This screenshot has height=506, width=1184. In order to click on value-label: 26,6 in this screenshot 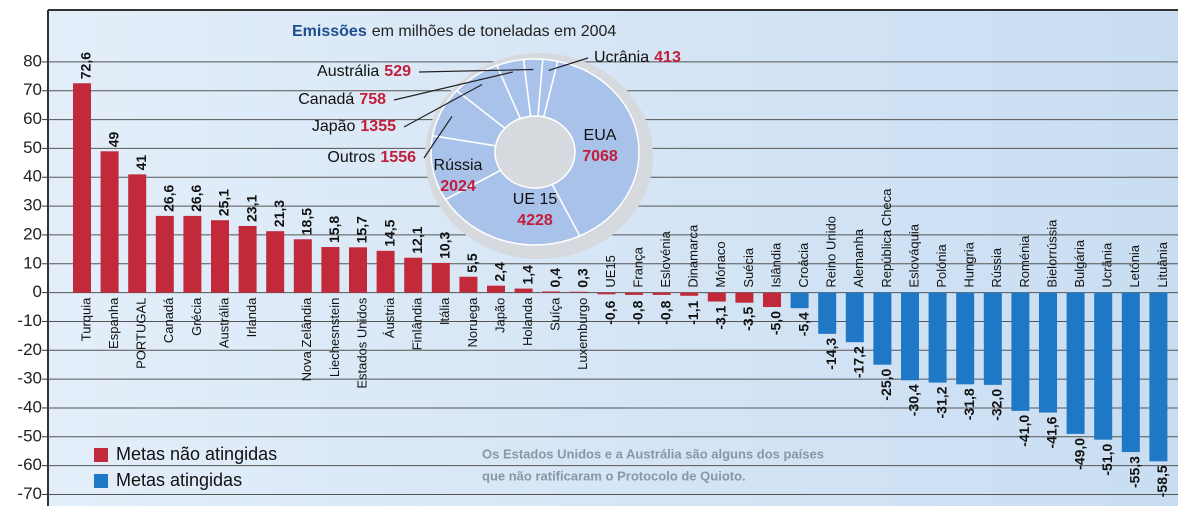, I will do `click(196, 197)`.